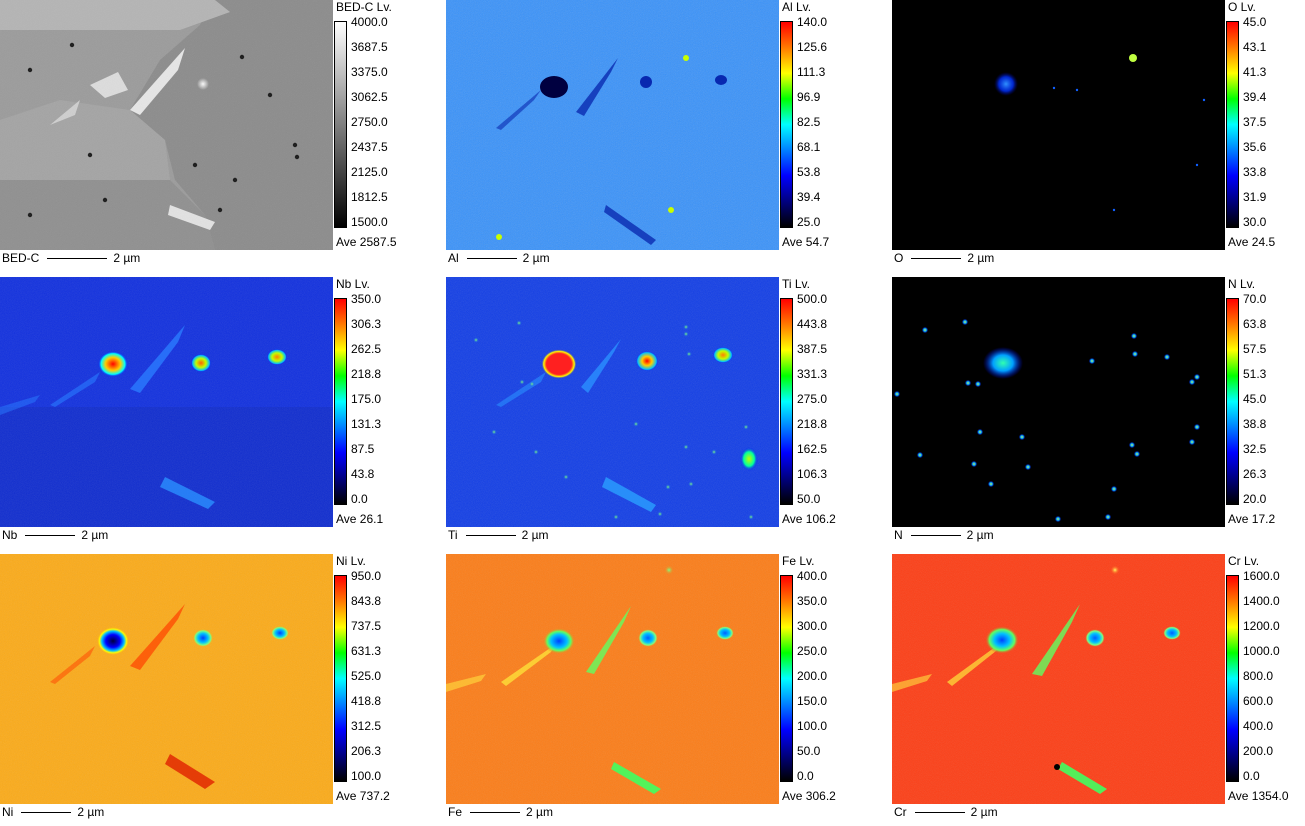 This screenshot has height=826, width=1305. What do you see at coordinates (369, 122) in the screenshot?
I see `colorbar-tick-label: 2750.0` at bounding box center [369, 122].